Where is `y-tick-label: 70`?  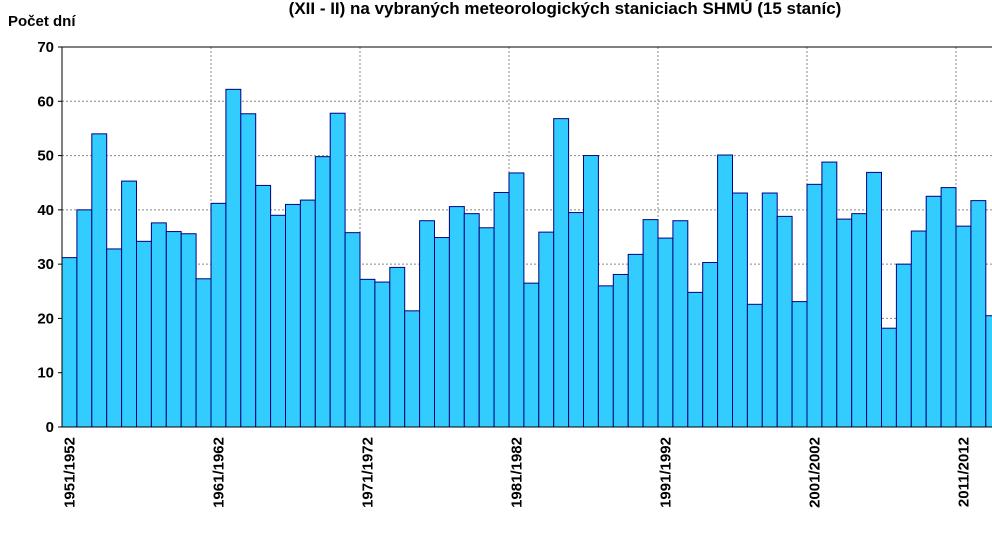 y-tick-label: 70 is located at coordinates (45, 47).